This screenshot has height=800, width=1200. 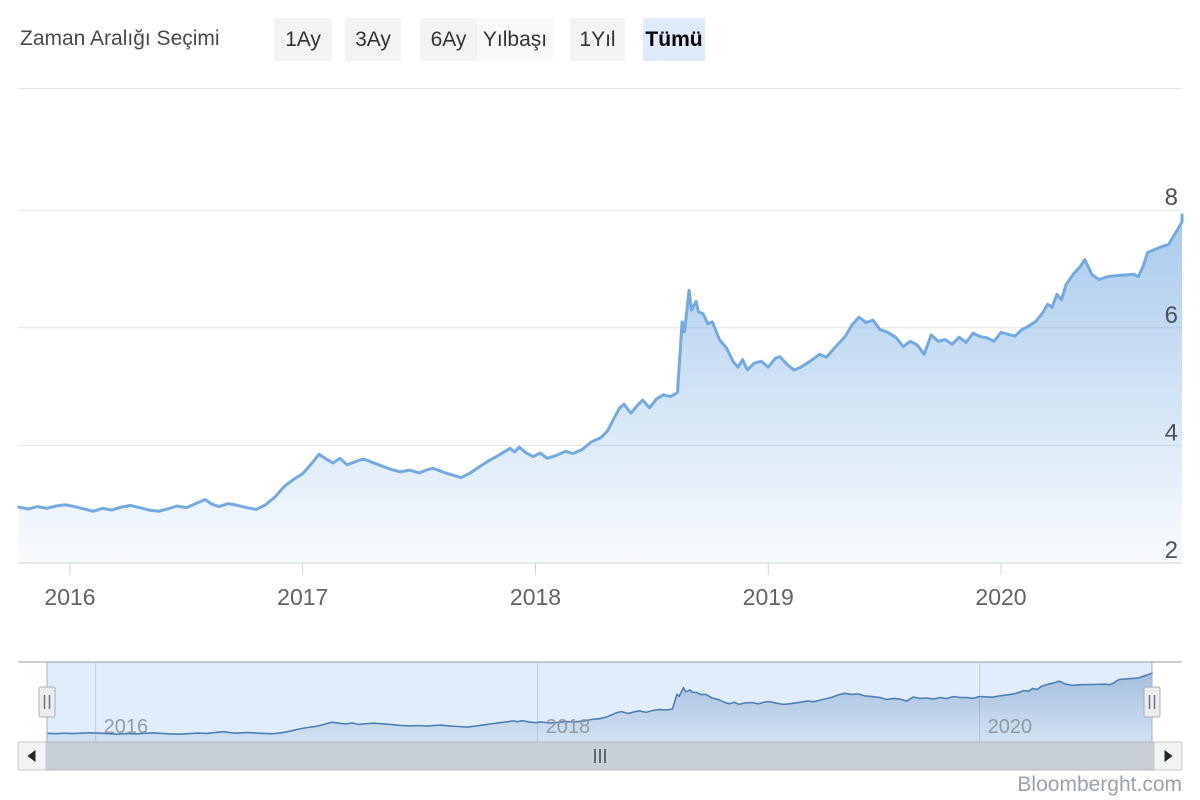 What do you see at coordinates (126, 727) in the screenshot?
I see `navigator-year-label: 2016` at bounding box center [126, 727].